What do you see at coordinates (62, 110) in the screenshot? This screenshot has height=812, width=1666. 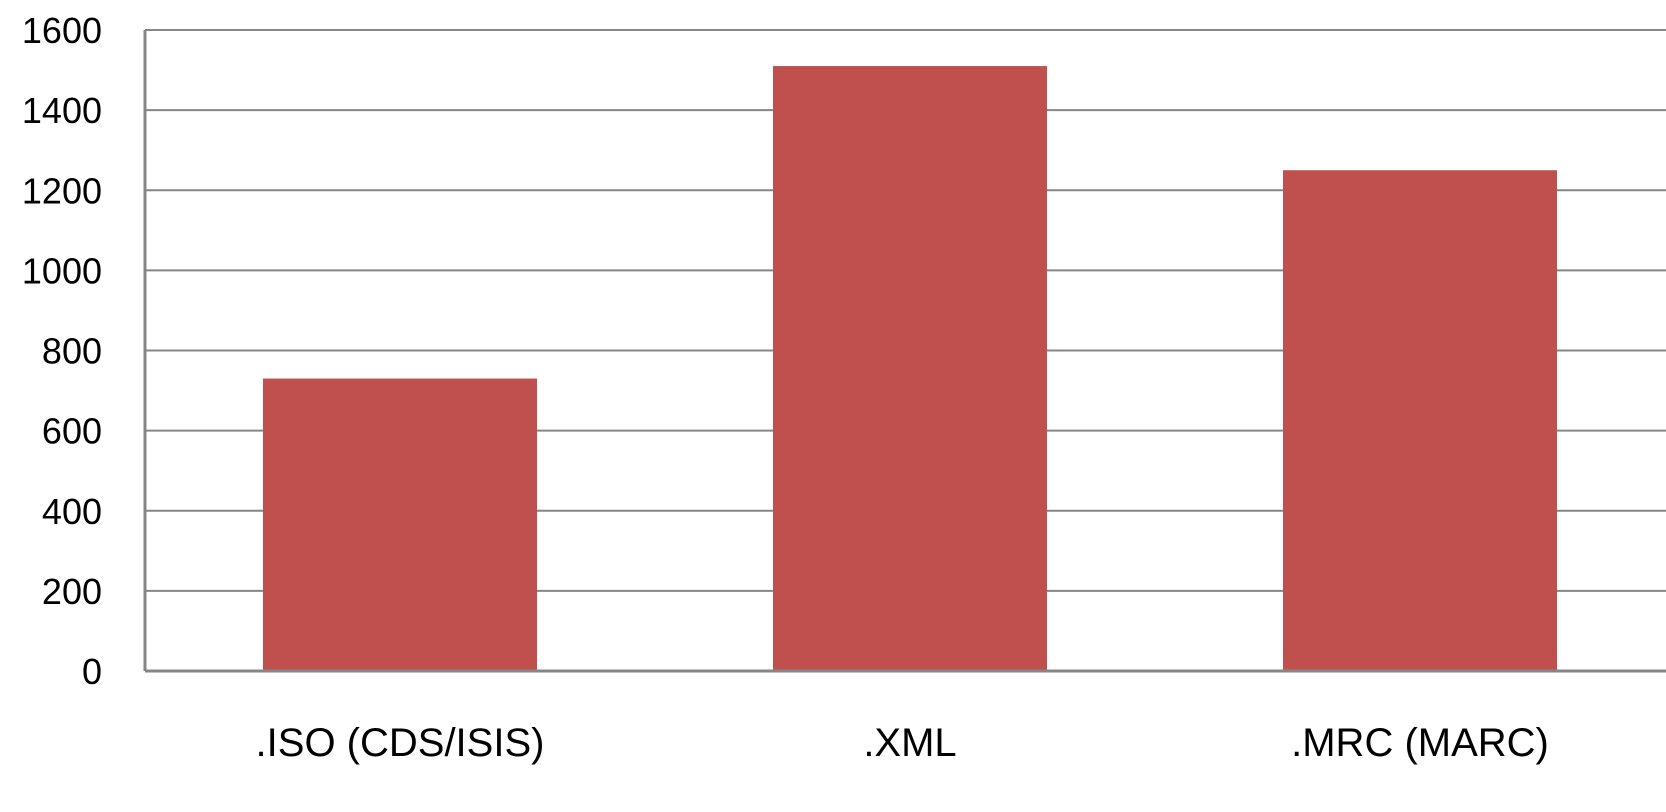 I see `y-tick-label: 1400` at bounding box center [62, 110].